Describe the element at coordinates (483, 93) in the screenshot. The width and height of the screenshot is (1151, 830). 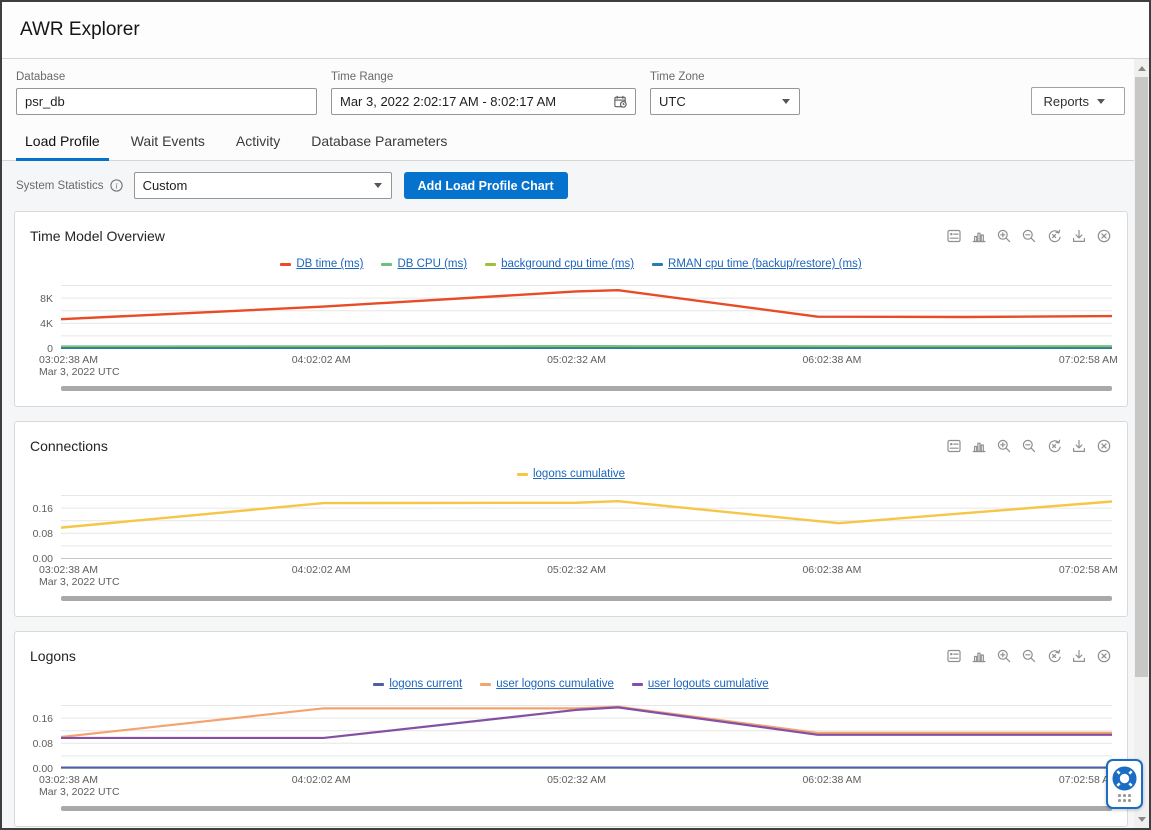
I see `time-range-field: Time Range` at that location.